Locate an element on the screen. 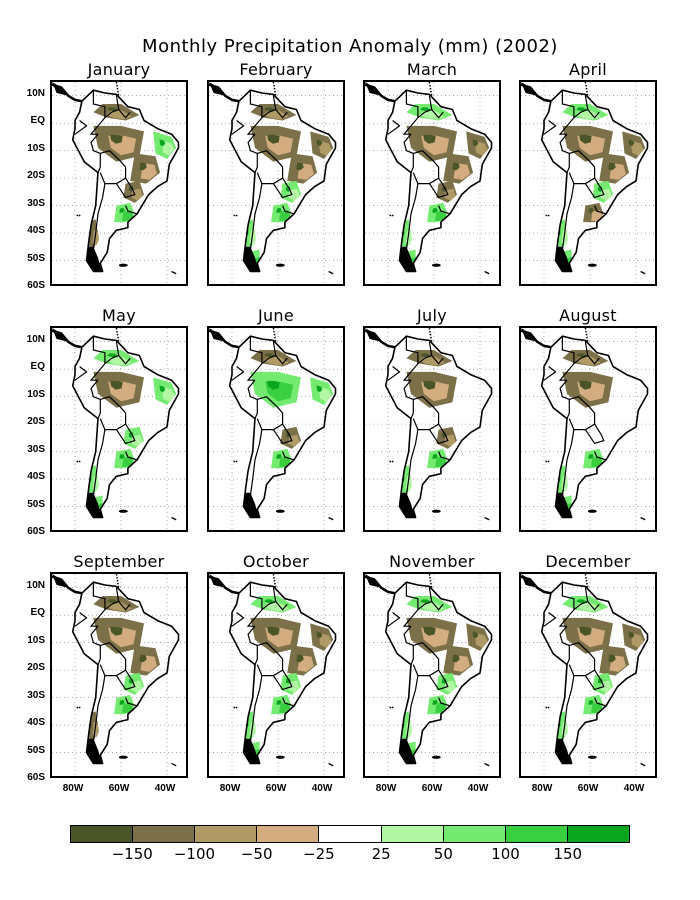  panel-title: September is located at coordinates (119, 561).